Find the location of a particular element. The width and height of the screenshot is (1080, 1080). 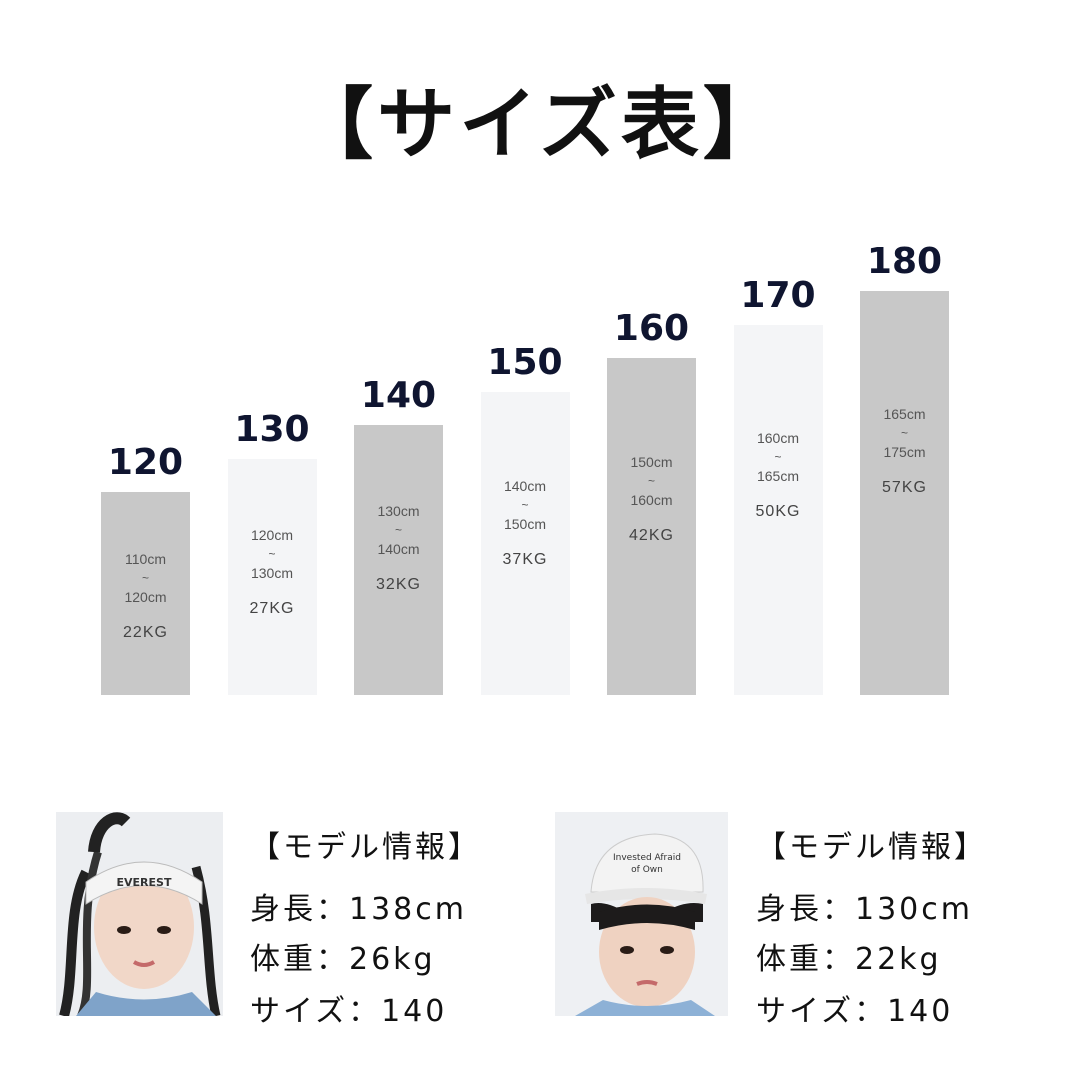

model-height: 身長：138cm is located at coordinates (358, 909).